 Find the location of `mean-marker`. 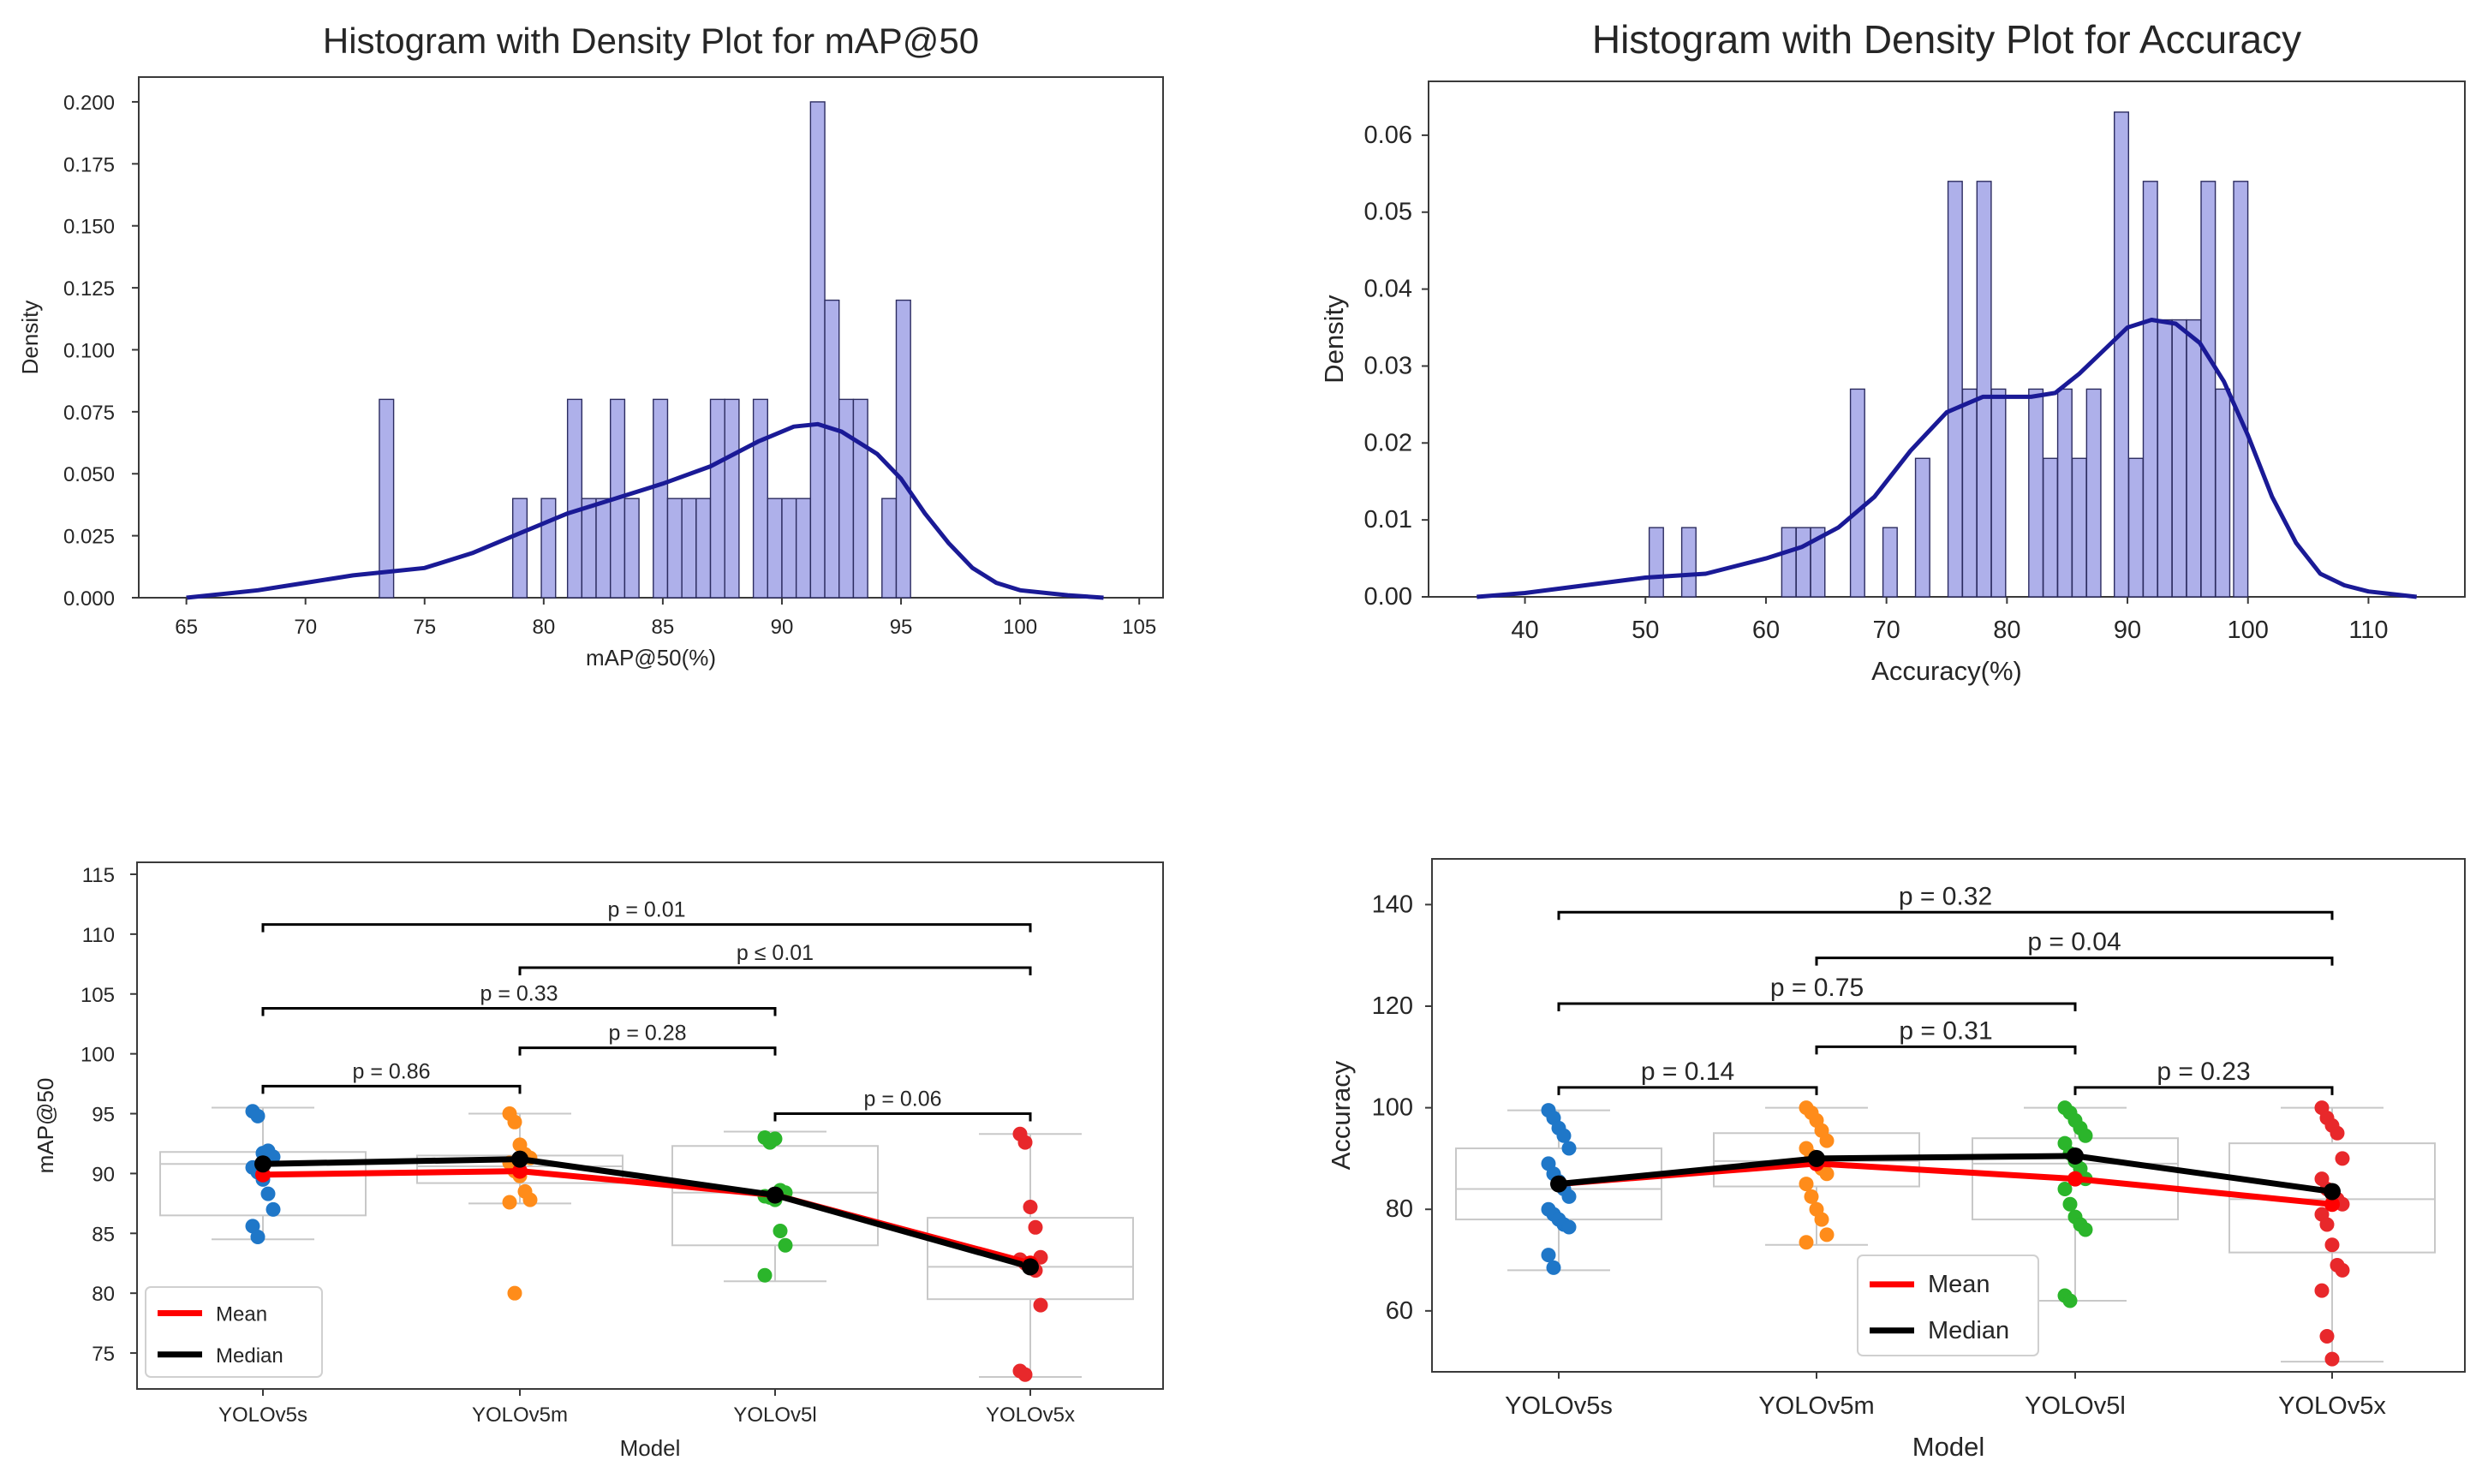

mean-marker is located at coordinates (520, 1171).